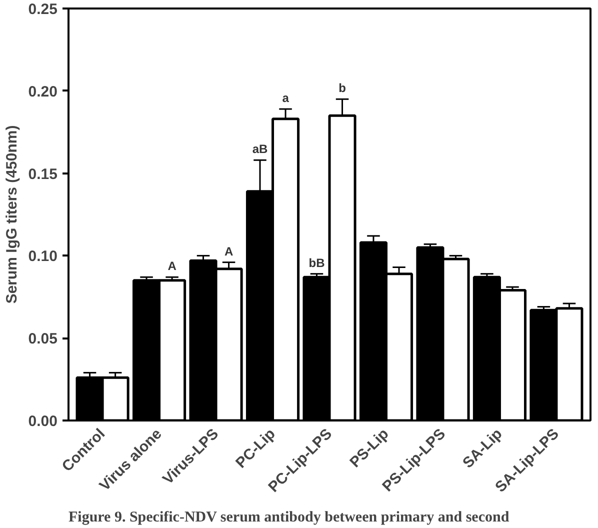  Describe the element at coordinates (43, 339) in the screenshot. I see `y-tick-label: 0.05` at that location.